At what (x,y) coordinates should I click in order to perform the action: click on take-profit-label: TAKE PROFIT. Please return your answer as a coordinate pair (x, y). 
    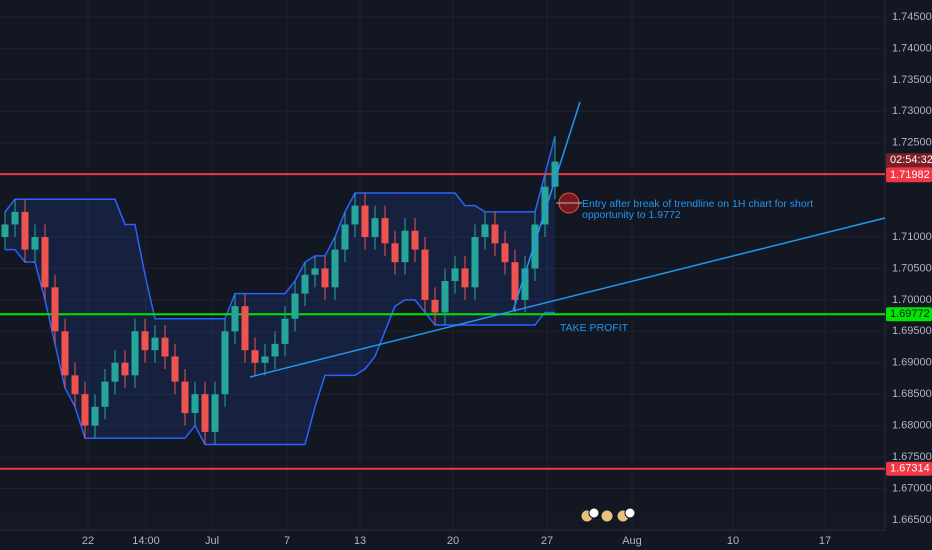
    Looking at the image, I should click on (594, 328).